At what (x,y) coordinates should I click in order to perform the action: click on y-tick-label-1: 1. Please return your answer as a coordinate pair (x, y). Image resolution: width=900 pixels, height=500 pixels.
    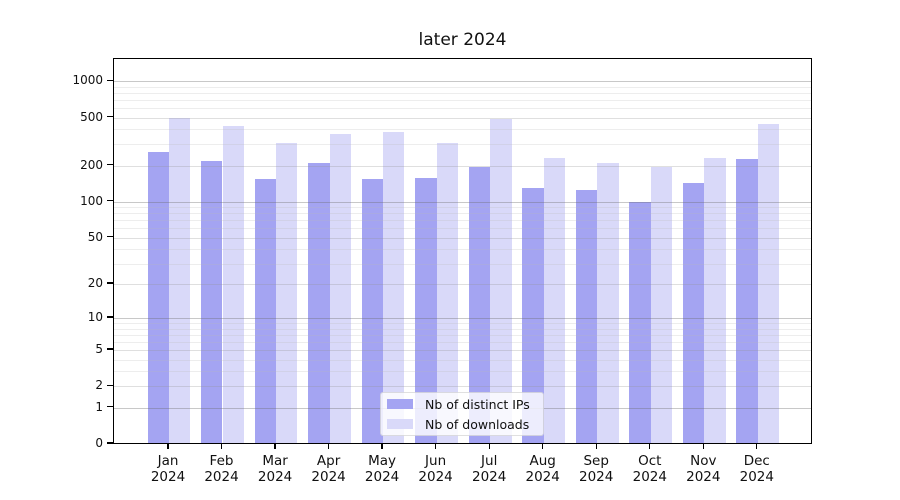
    Looking at the image, I should click on (99, 406).